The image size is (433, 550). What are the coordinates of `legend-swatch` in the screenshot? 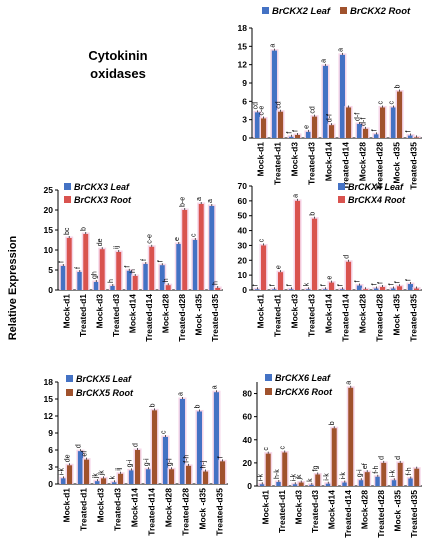 It's located at (67, 186).